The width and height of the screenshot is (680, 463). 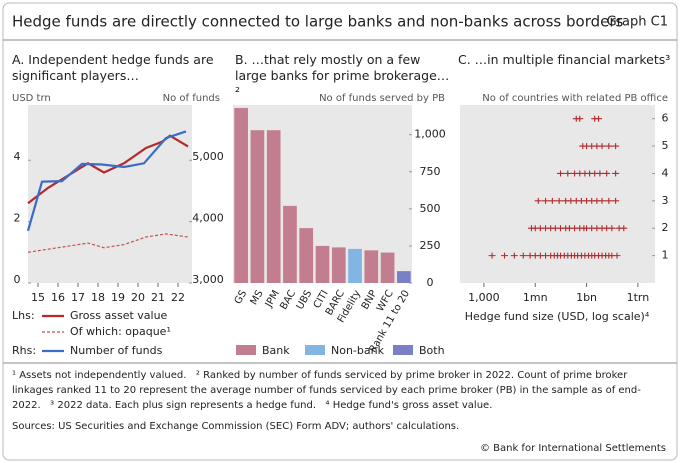 What do you see at coordinates (572, 448) in the screenshot?
I see `copyright: © Bank for International Settlements` at bounding box center [572, 448].